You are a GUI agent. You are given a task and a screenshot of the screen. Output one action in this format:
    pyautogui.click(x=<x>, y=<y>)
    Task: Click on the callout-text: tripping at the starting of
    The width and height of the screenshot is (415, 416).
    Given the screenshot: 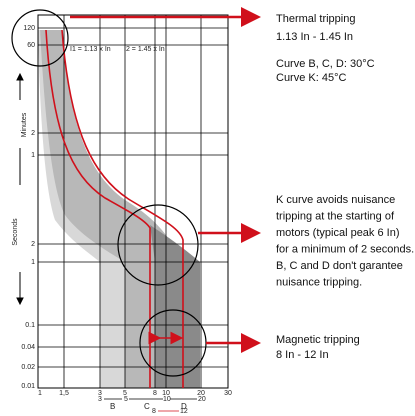 What is the action you would take?
    pyautogui.click(x=335, y=216)
    